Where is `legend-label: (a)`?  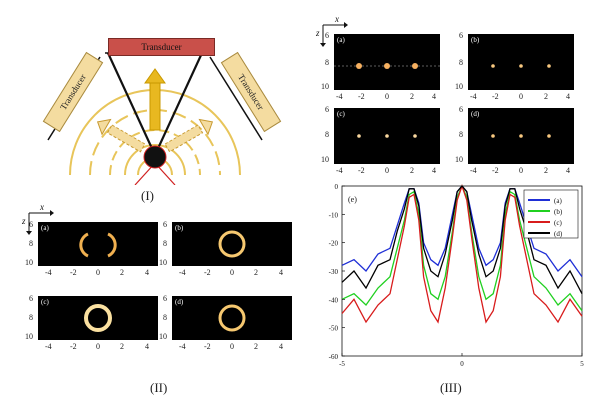 legend-label: (a) is located at coordinates (558, 201).